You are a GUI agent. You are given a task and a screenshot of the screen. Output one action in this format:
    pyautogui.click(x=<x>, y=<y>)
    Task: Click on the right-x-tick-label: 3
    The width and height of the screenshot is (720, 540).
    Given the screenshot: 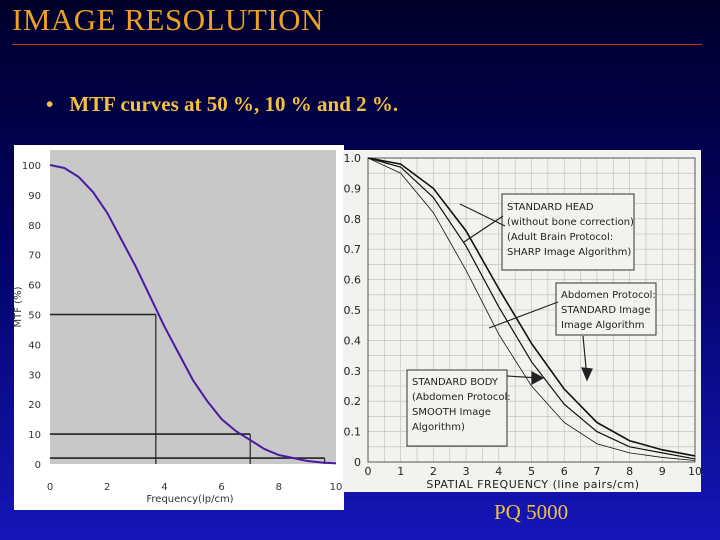 What is the action you would take?
    pyautogui.click(x=466, y=471)
    